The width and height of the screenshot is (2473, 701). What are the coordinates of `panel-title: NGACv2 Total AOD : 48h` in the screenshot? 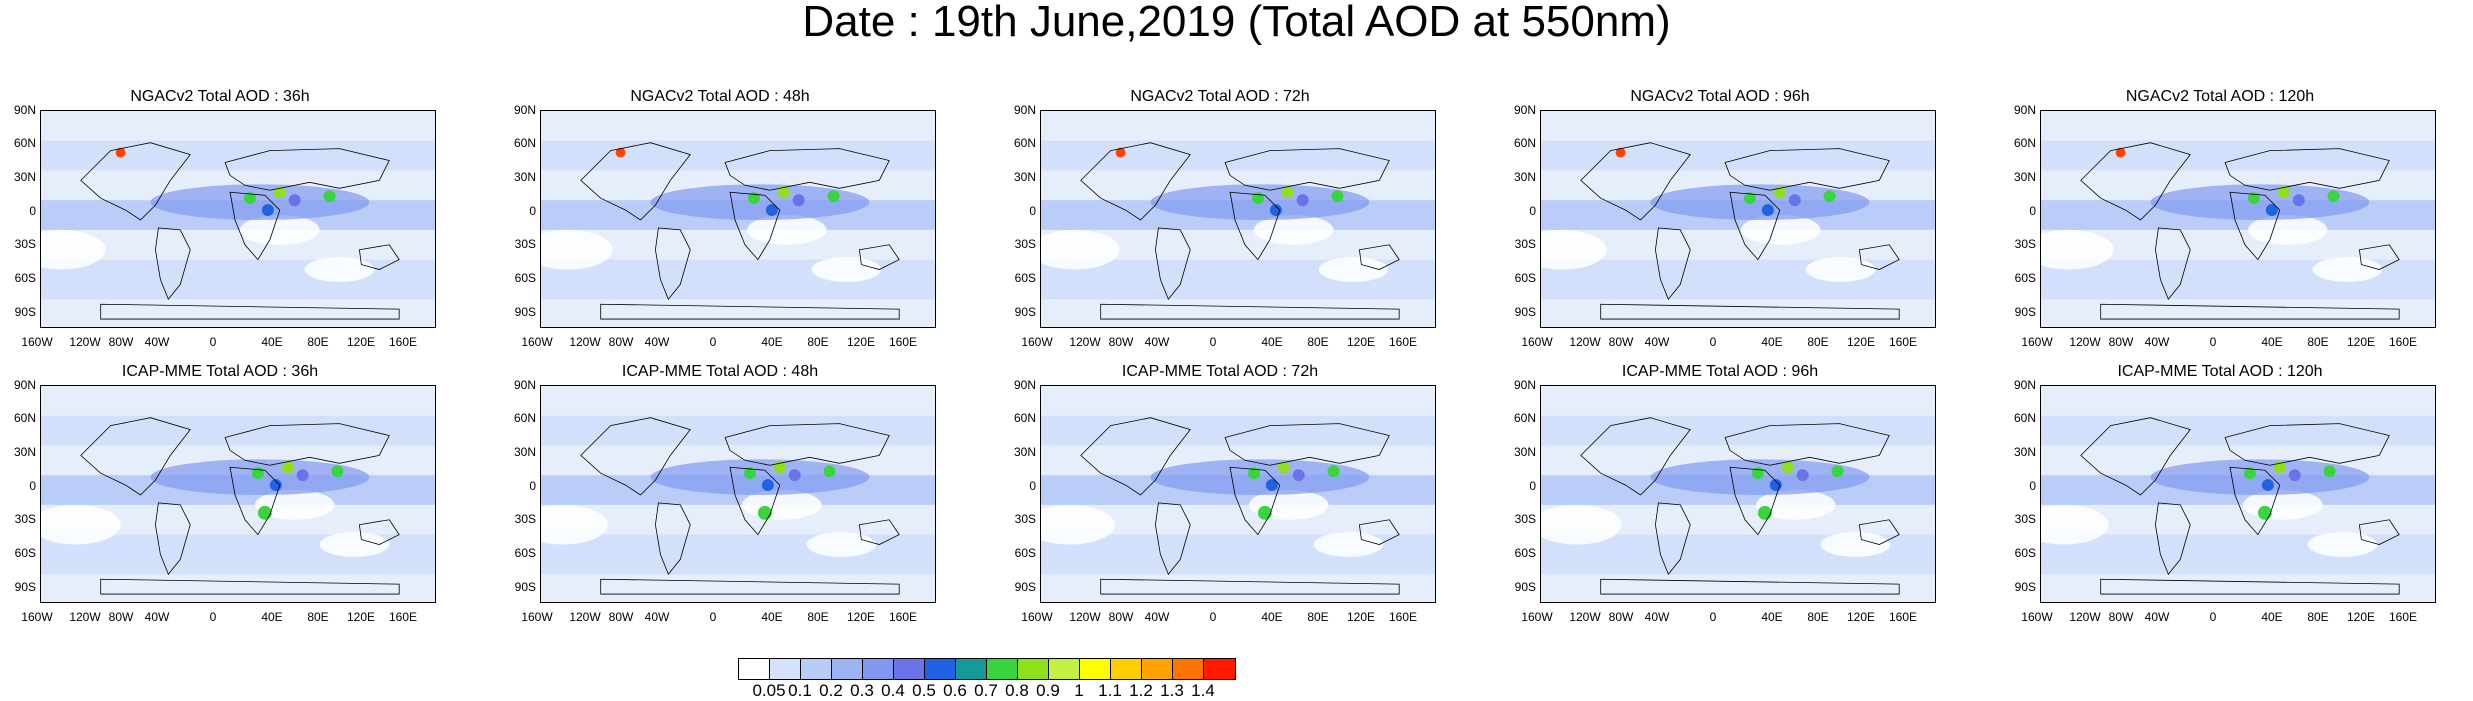 It's located at (720, 96).